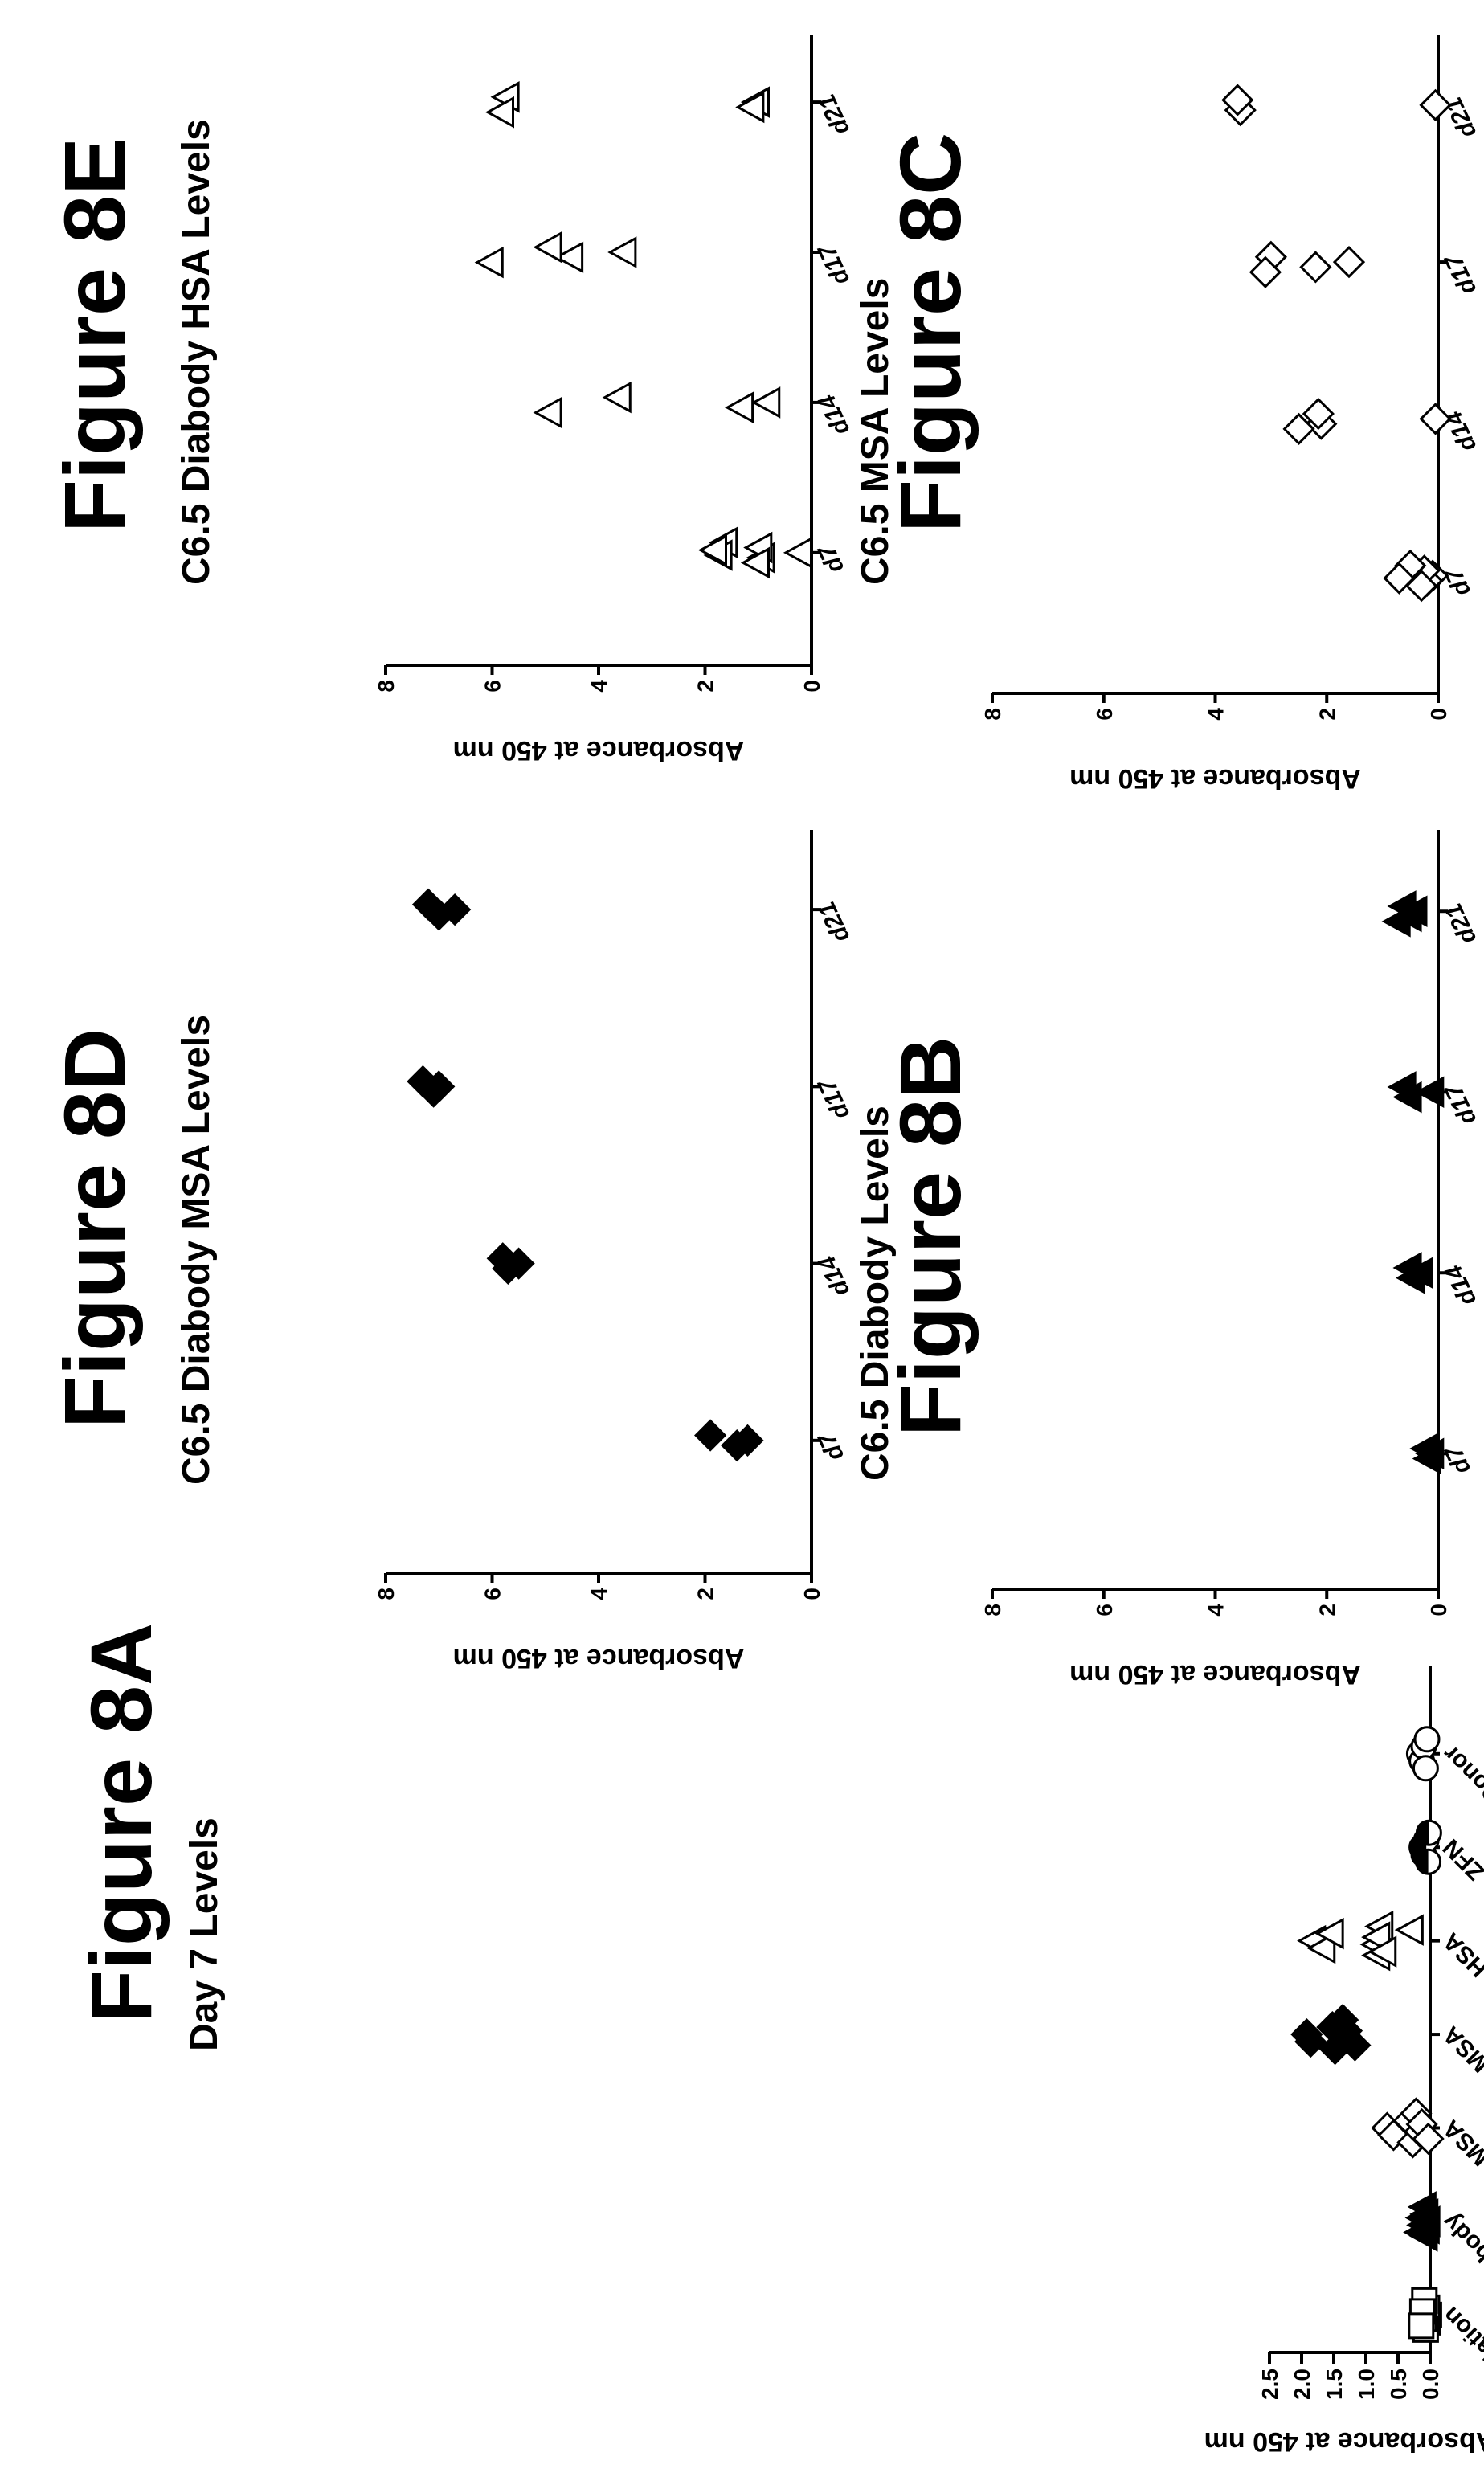 Image resolution: width=1484 pixels, height=2477 pixels. What do you see at coordinates (831, 559) in the screenshot?
I see `figure-8e-category-label: d7` at bounding box center [831, 559].